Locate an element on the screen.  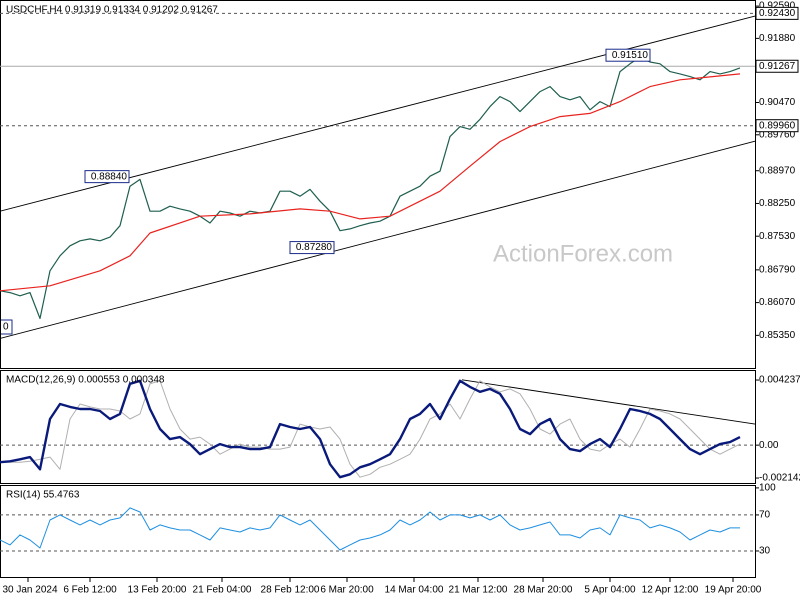
level-label: 0.89960 is located at coordinates (777, 125).